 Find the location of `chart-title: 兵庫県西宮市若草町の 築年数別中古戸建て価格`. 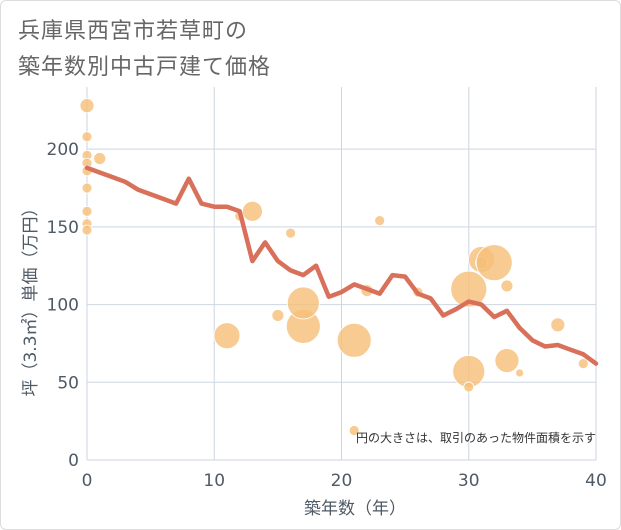

chart-title: 兵庫県西宮市若草町の 築年数別中古戸建て価格 is located at coordinates (144, 50).